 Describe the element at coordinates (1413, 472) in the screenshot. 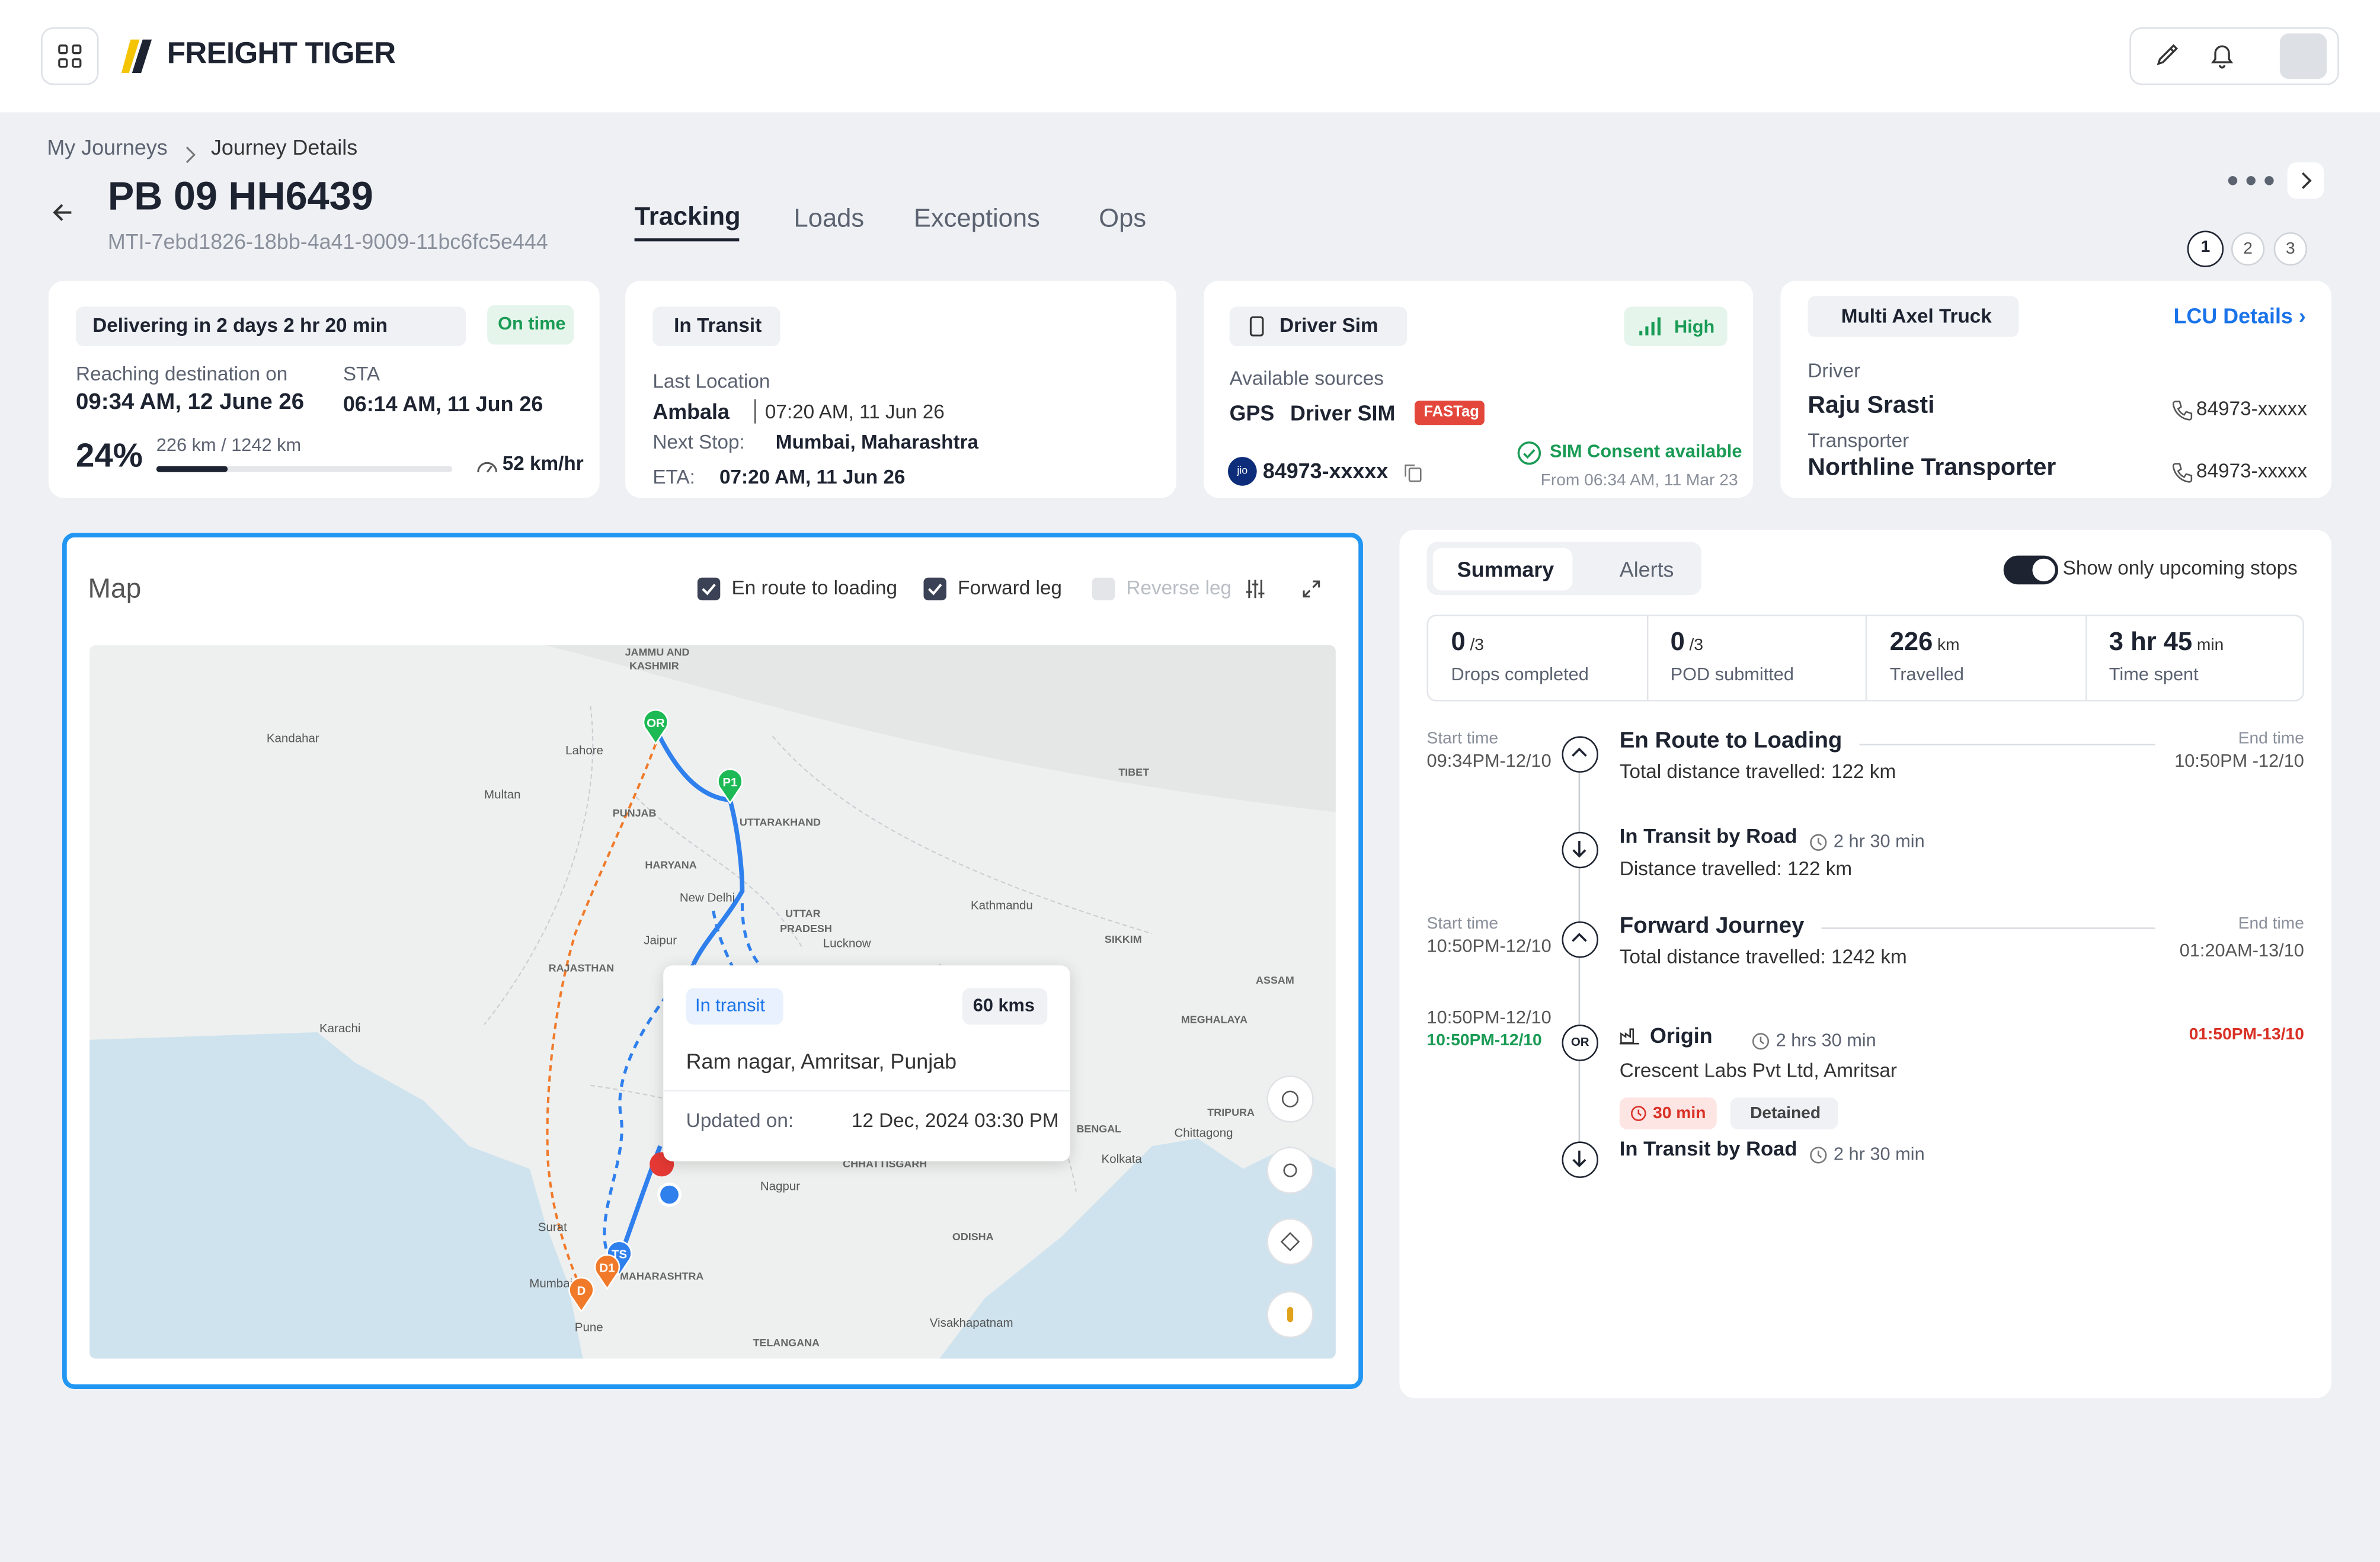

I see `copy-button` at that location.